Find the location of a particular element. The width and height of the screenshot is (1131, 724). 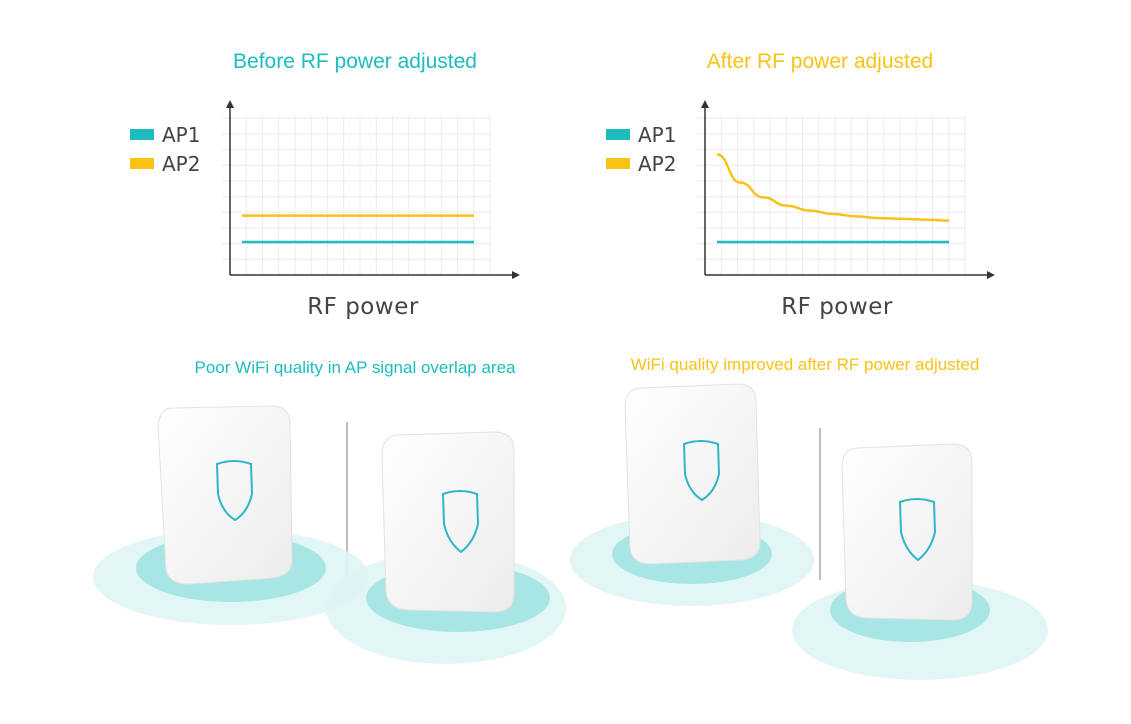

after-chart-title: After RF power adjusted is located at coordinates (820, 61).